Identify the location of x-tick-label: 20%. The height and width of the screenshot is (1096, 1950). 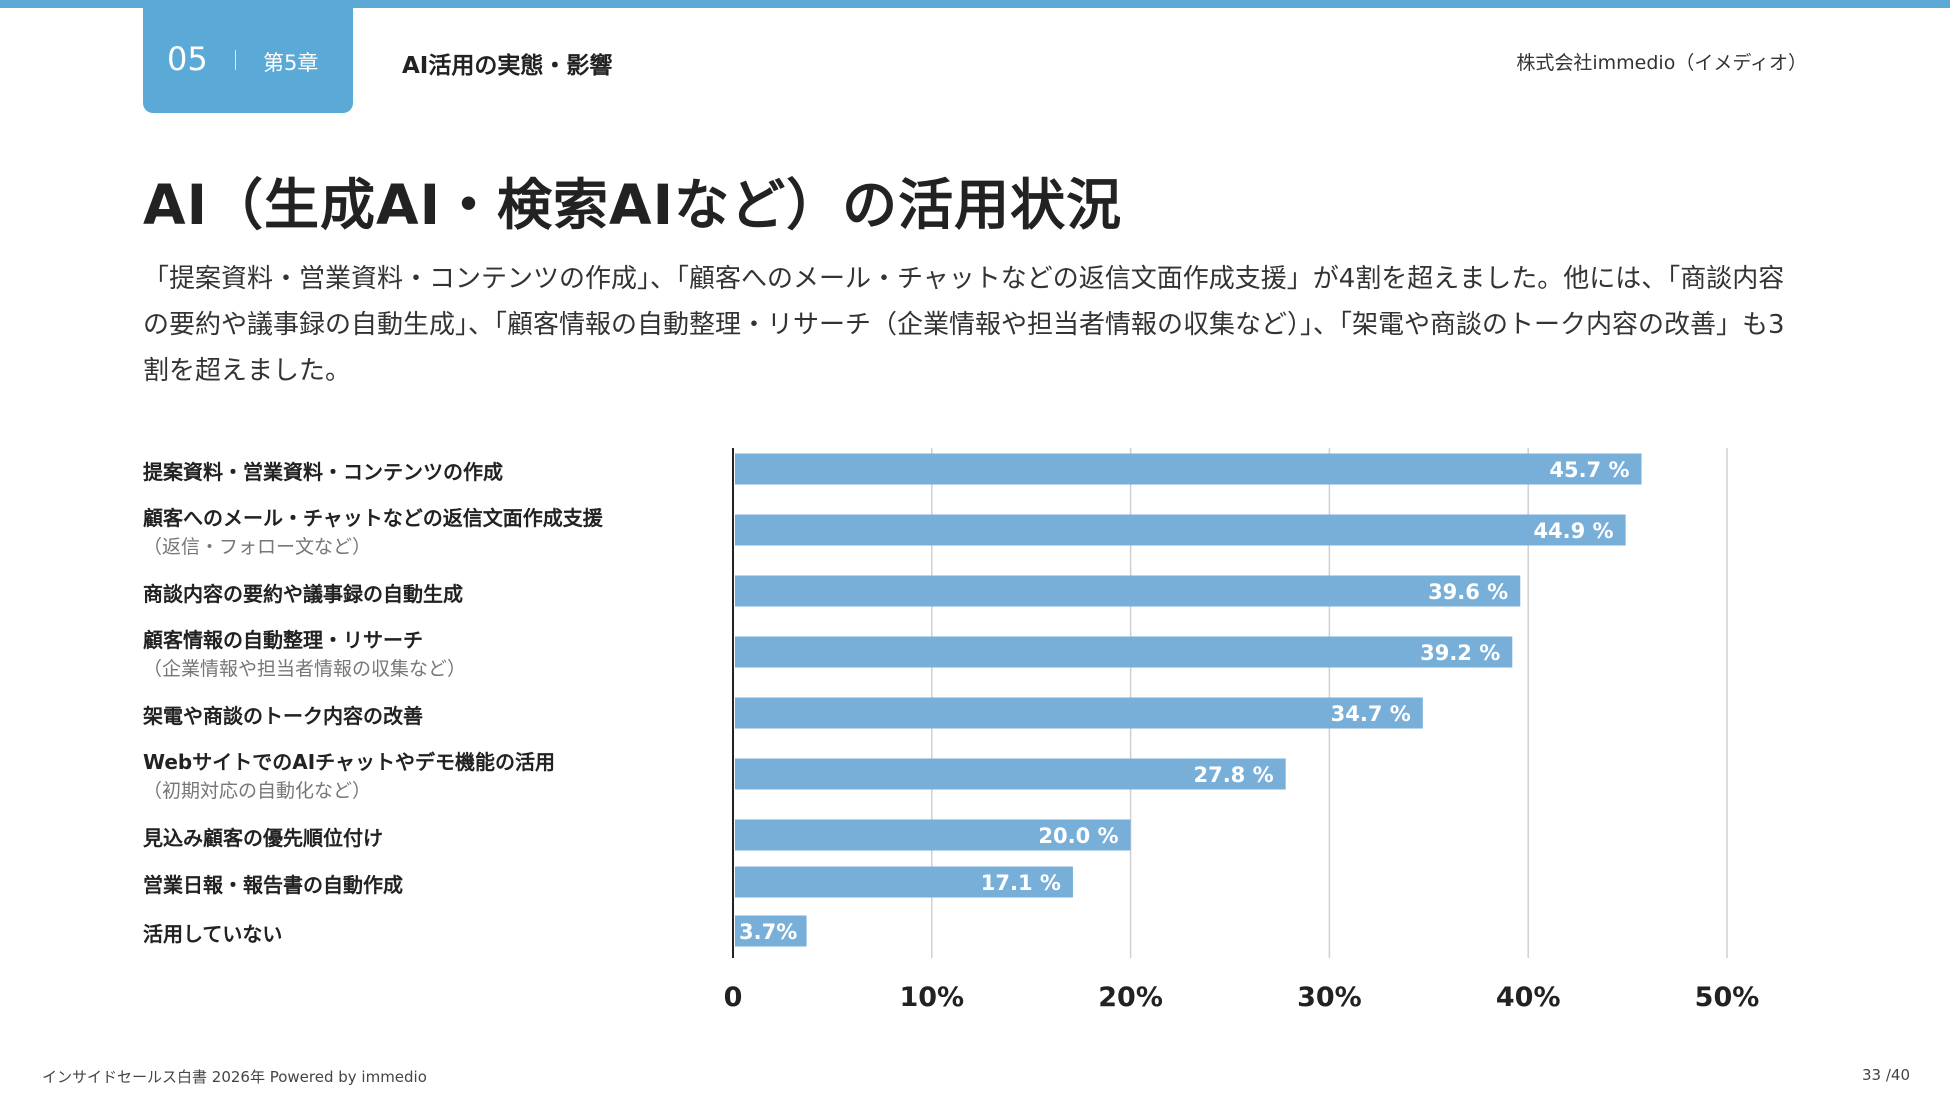
(1130, 997).